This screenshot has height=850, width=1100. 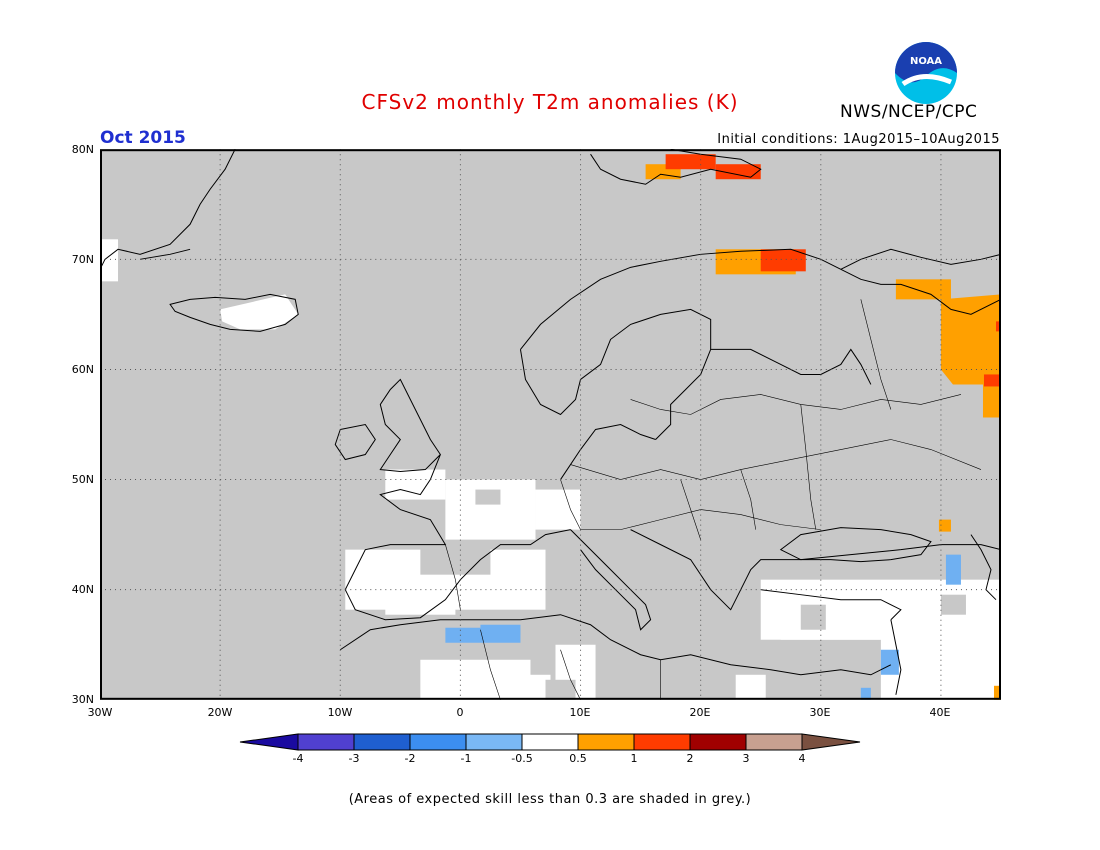 What do you see at coordinates (143, 138) in the screenshot?
I see `valid-month: Oct 2015` at bounding box center [143, 138].